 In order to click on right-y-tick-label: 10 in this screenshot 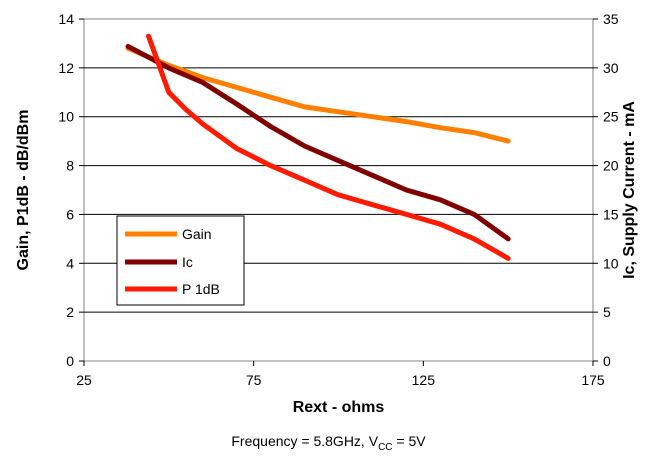, I will do `click(611, 263)`.